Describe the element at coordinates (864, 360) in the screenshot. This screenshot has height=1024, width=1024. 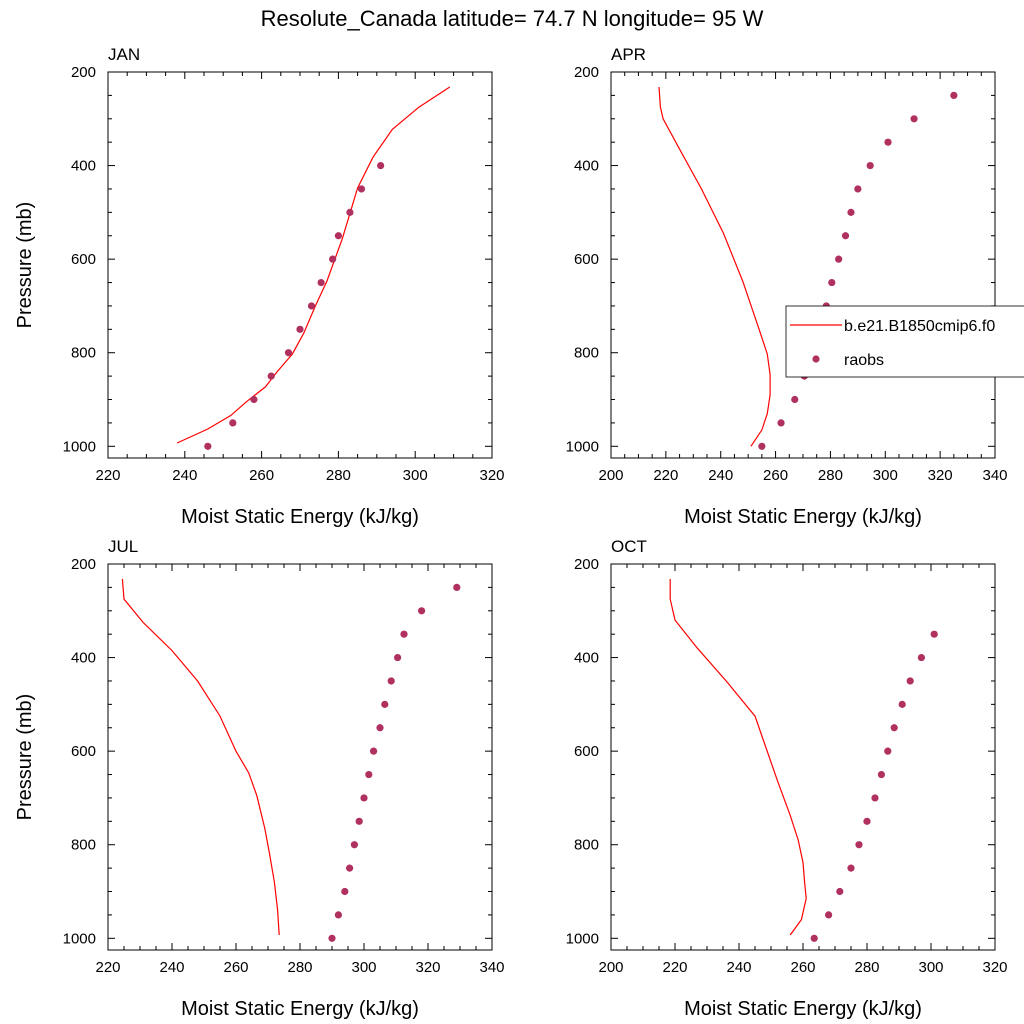
I see `legend-obs-label: raobs` at that location.